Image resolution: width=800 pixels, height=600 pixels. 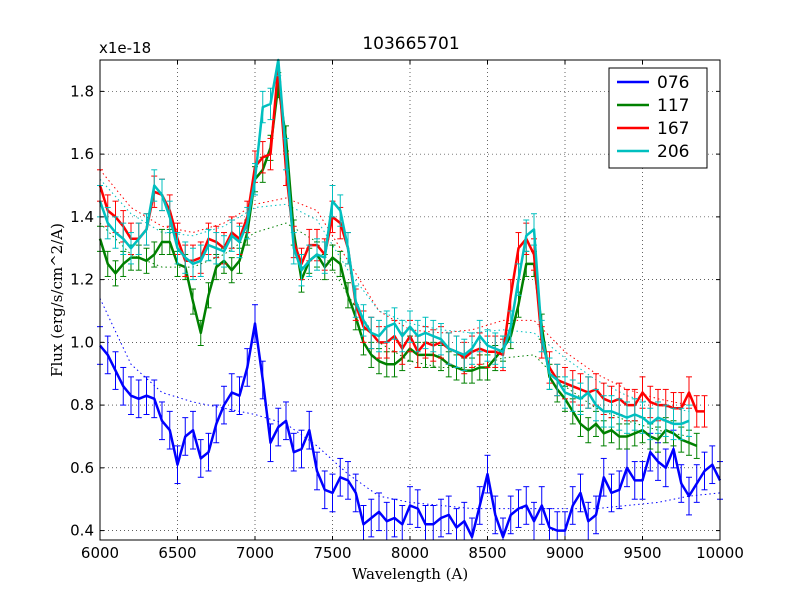 I want to click on y-tick-label: 1.8, so click(x=82, y=91).